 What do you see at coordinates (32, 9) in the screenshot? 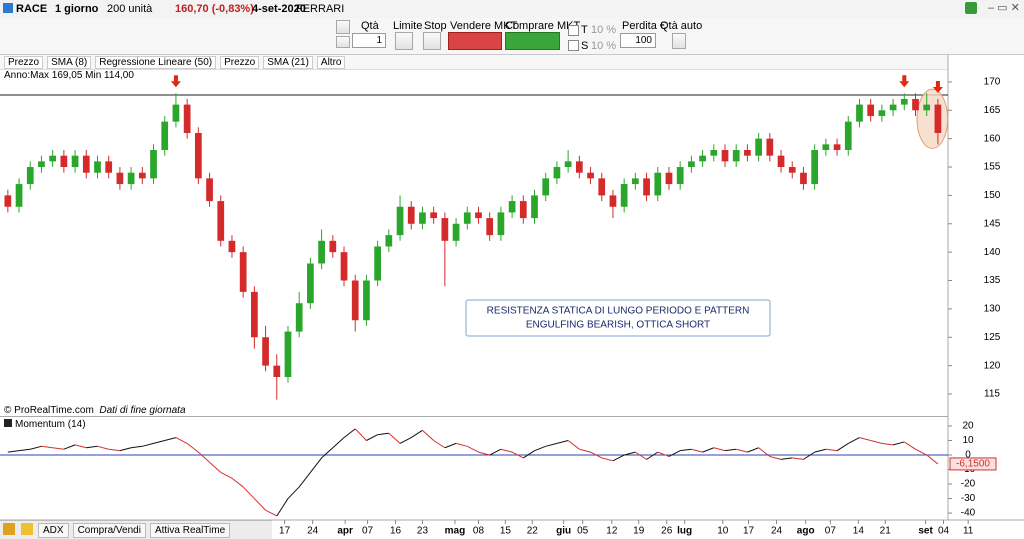
I see `symbol: RACE` at bounding box center [32, 9].